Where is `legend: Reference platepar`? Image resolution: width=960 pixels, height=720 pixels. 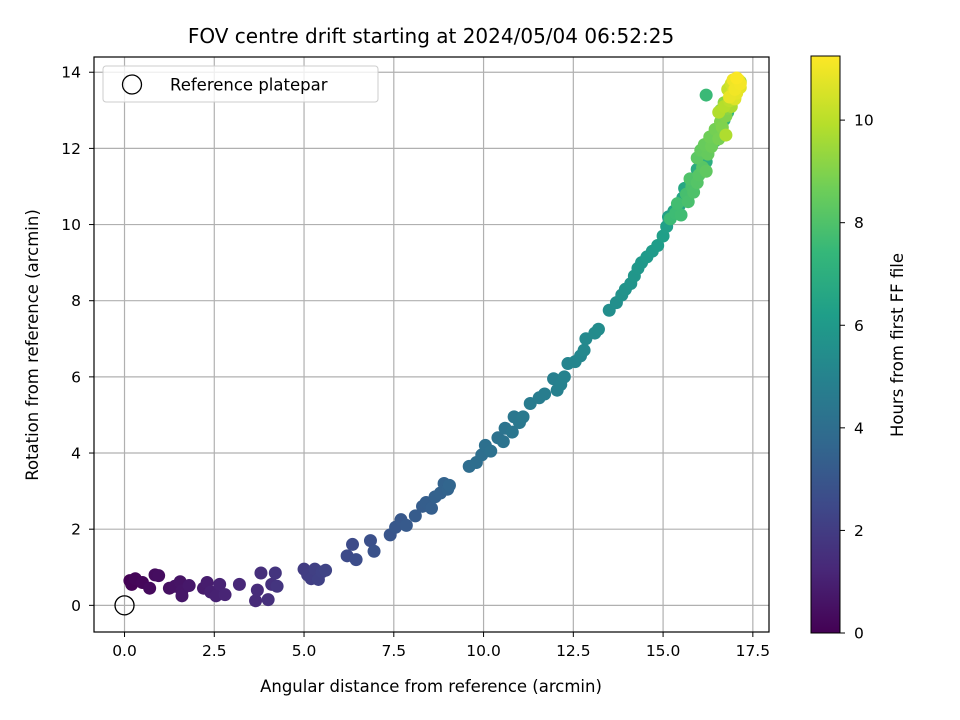
legend: Reference platepar is located at coordinates (240, 84).